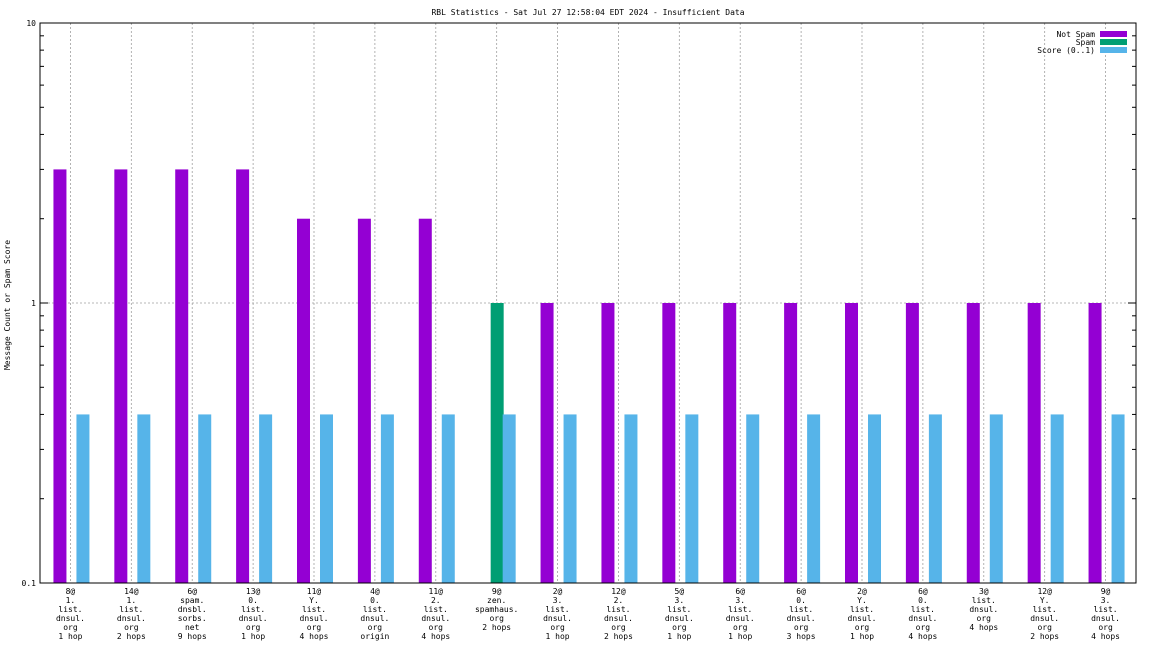 This screenshot has width=1152, height=648. I want to click on x-tick-label: 12@ 2. list. dnsul. org 2 hops, so click(618, 614).